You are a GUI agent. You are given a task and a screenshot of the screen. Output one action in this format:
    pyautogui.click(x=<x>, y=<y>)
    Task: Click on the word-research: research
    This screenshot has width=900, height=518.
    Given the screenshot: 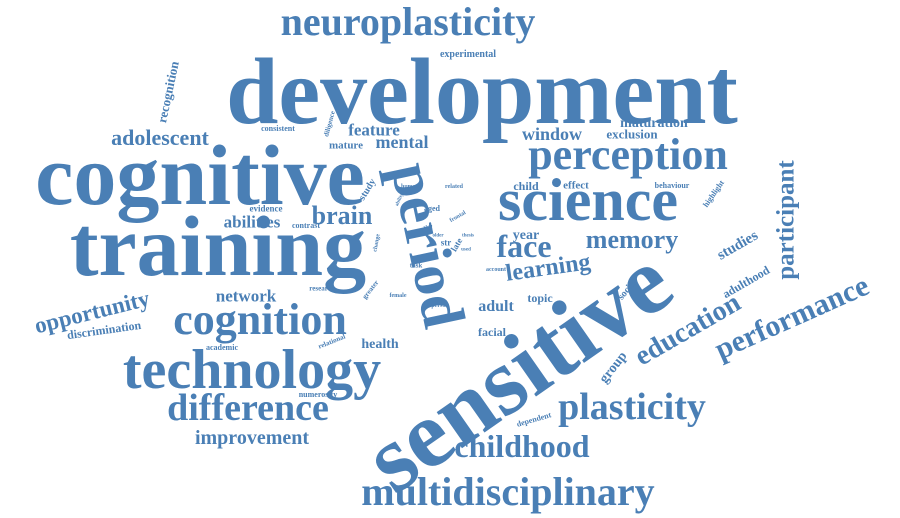 What is the action you would take?
    pyautogui.click(x=322, y=288)
    